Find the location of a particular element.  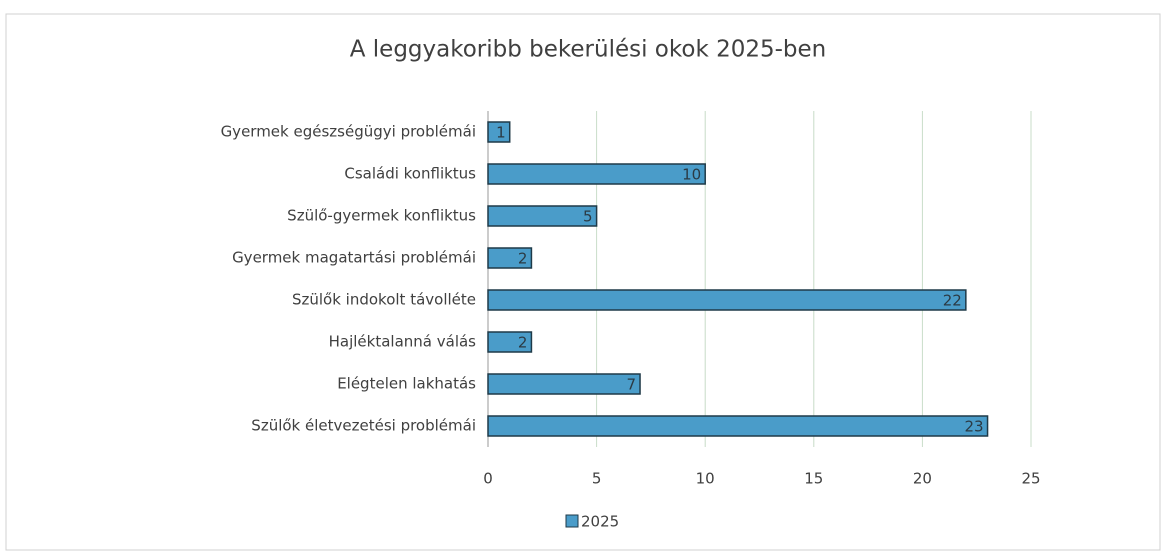

data-label: 5 is located at coordinates (588, 217).